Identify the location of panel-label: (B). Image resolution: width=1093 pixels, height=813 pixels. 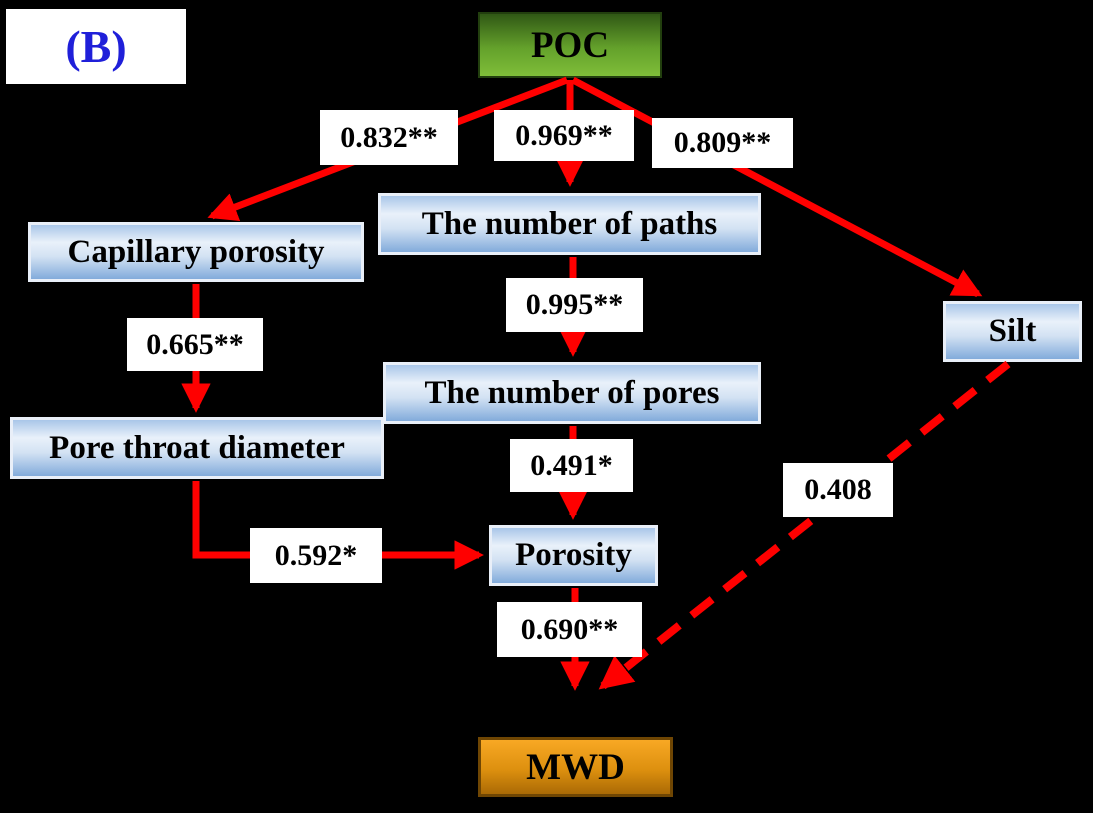
(96, 46).